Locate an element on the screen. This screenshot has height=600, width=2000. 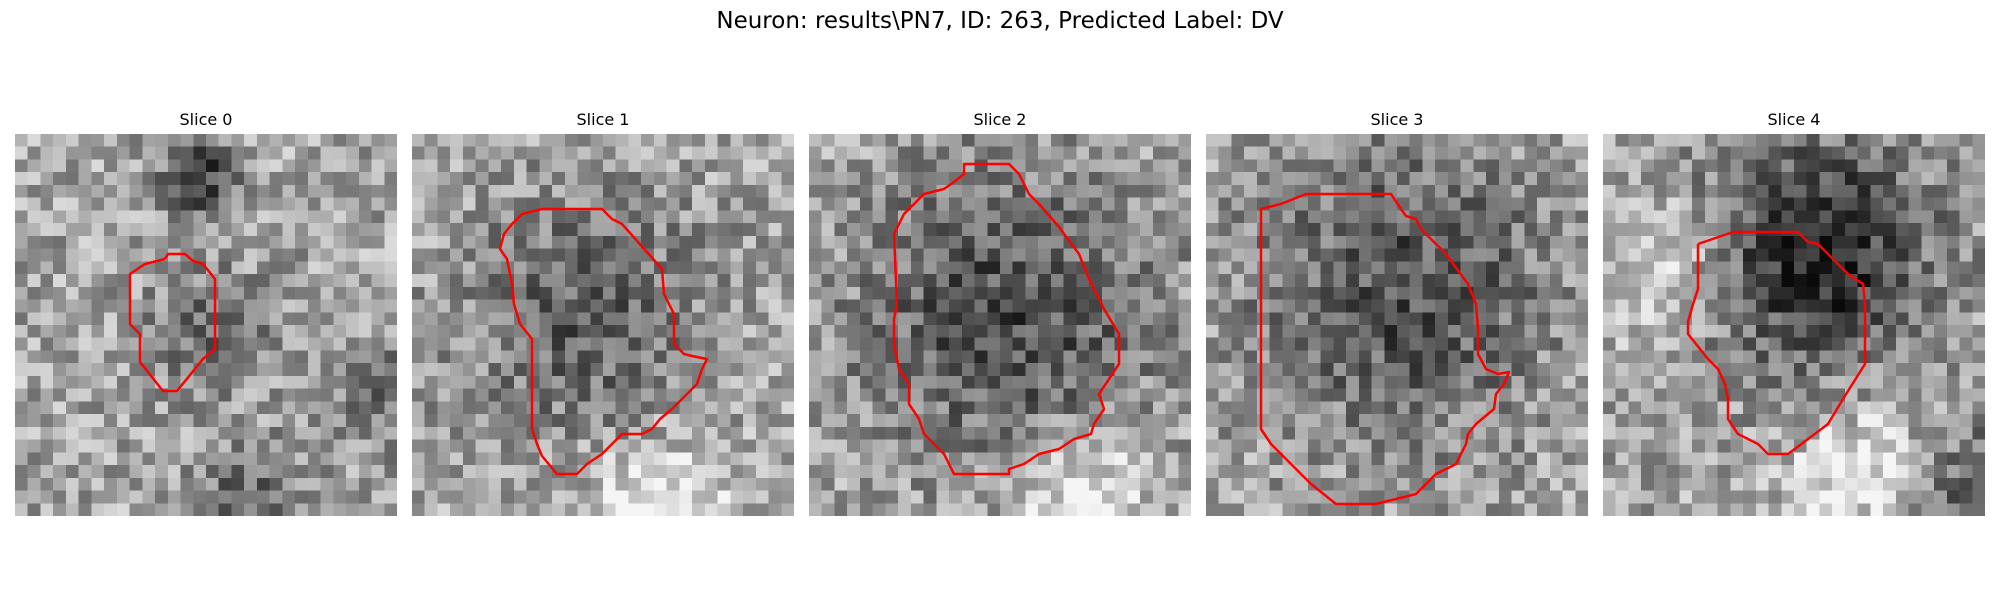
slice-panel-1: Slice 1 is located at coordinates (603, 313).